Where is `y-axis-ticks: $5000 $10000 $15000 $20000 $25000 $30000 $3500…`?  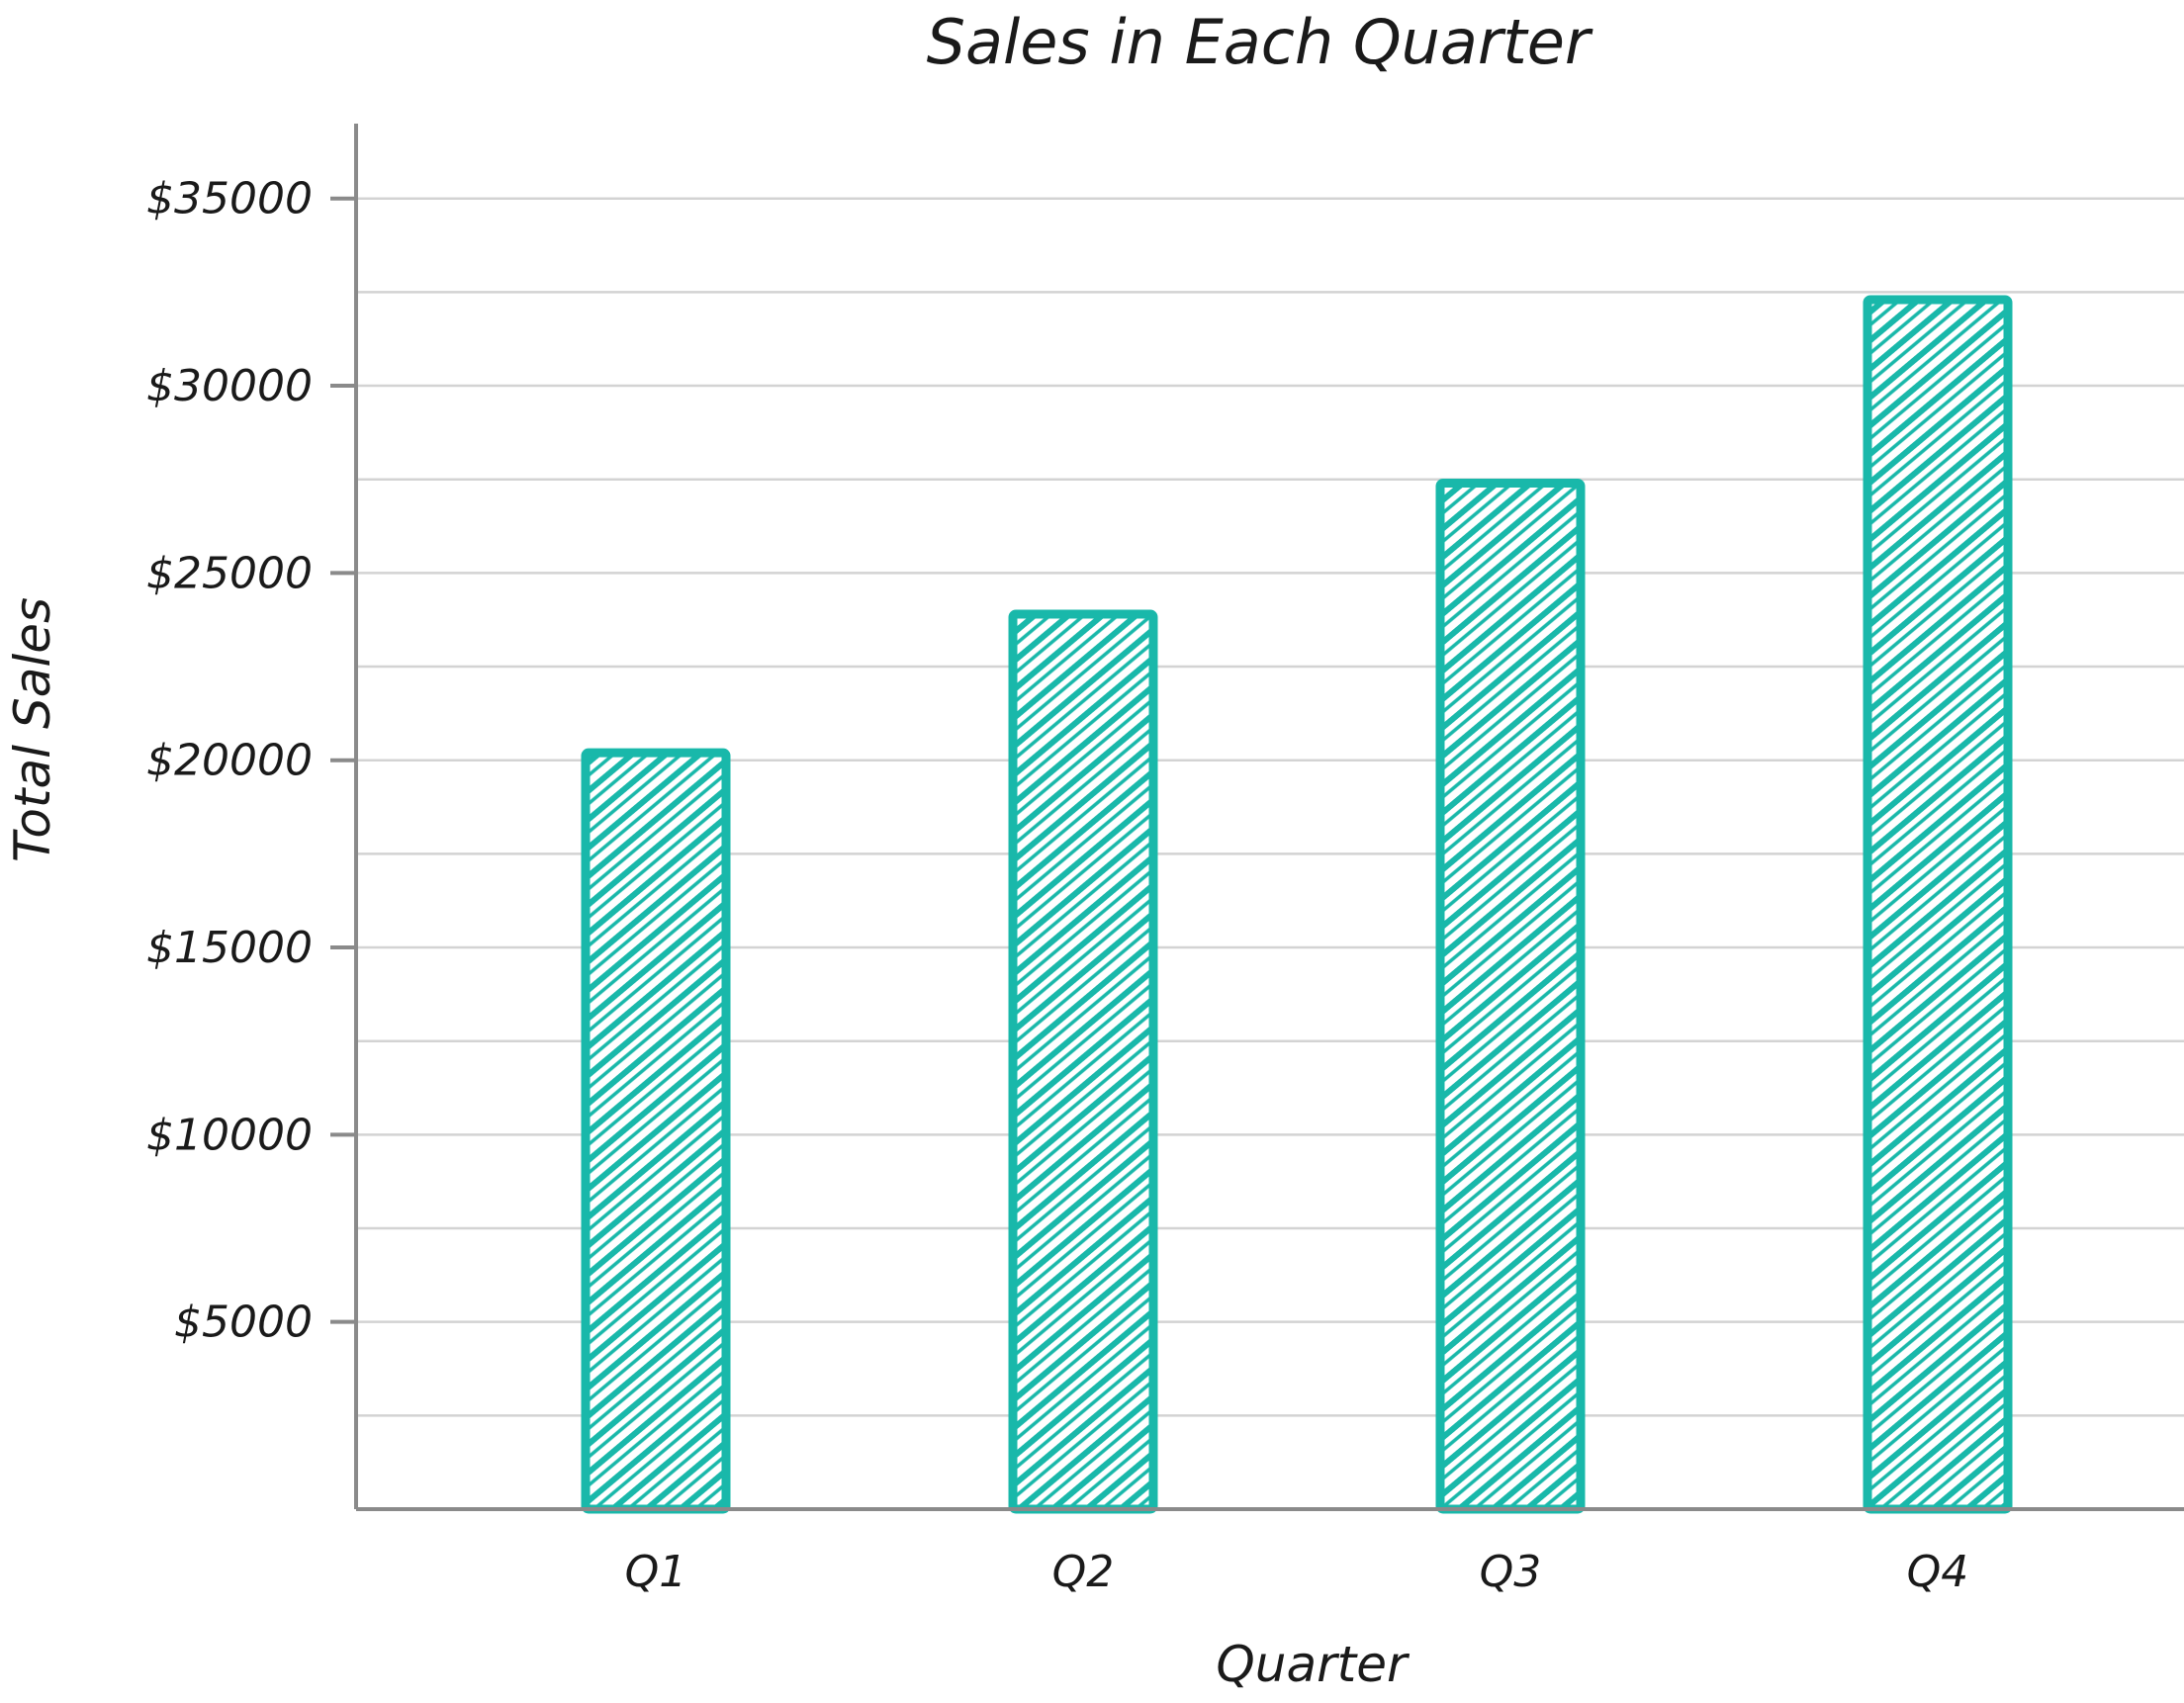
y-axis-ticks: $5000 $10000 $15000 $20000 $25000 $30000 $3500… is located at coordinates (251, 761).